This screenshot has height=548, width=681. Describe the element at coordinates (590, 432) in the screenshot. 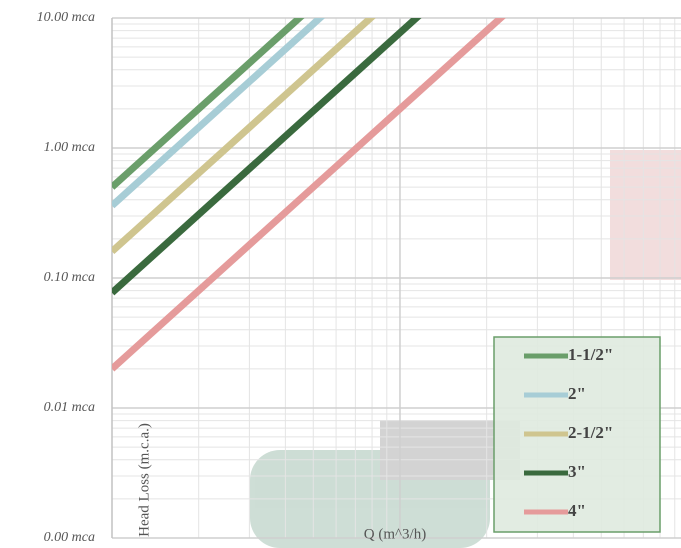

I see `legend-label: 2-1/2"` at that location.